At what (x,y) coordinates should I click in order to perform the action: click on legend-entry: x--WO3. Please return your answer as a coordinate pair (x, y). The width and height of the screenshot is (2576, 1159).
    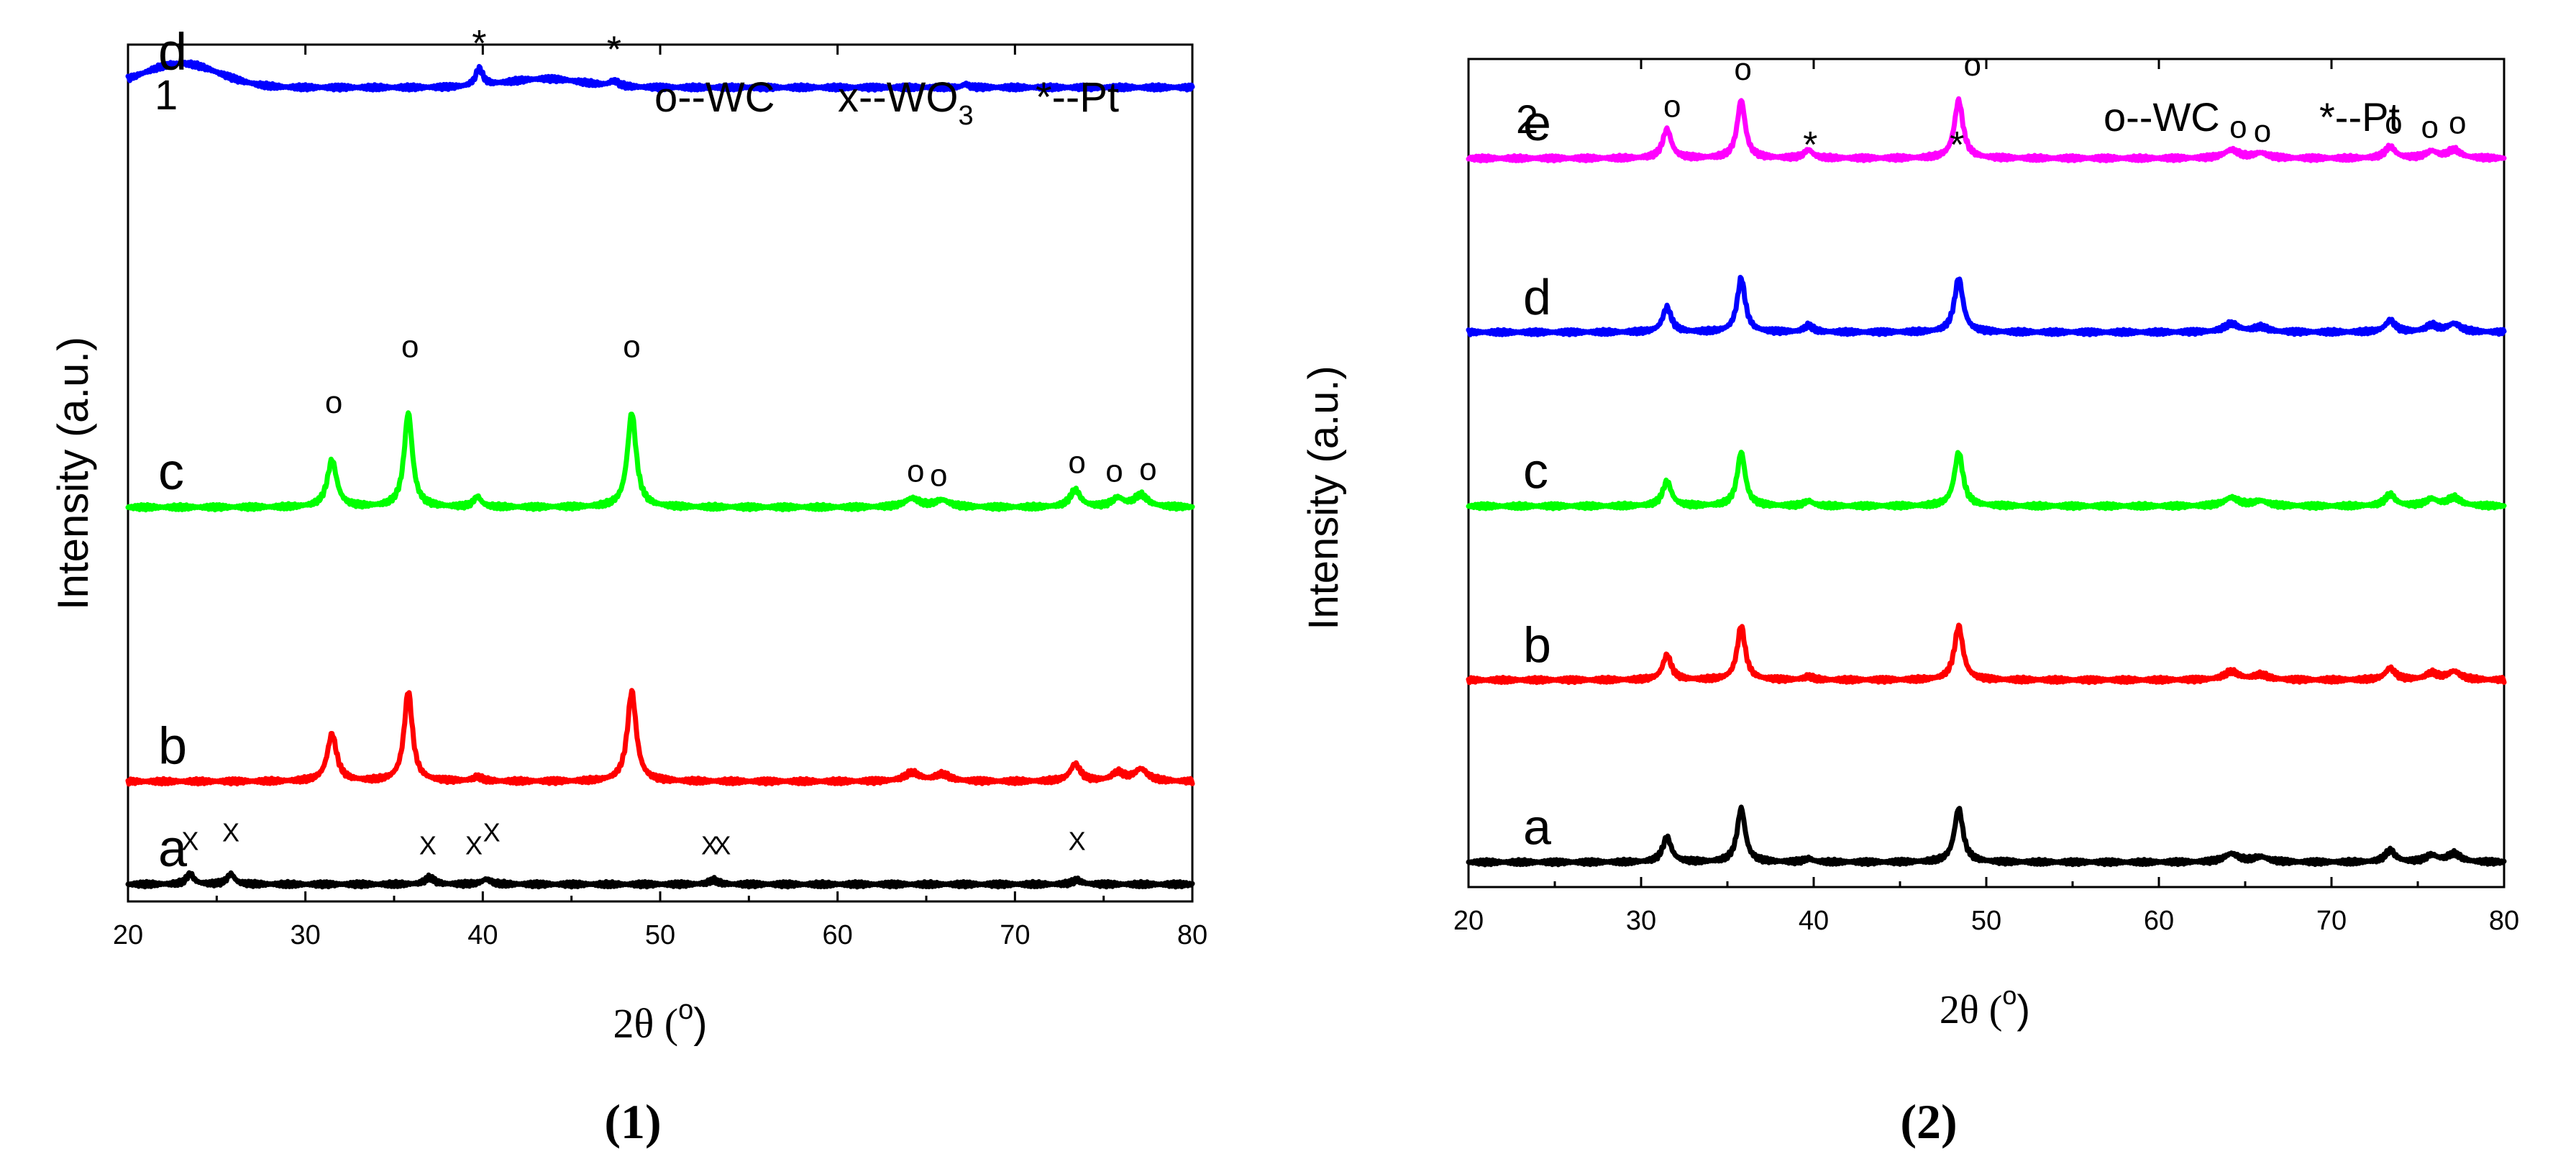
    Looking at the image, I should click on (906, 103).